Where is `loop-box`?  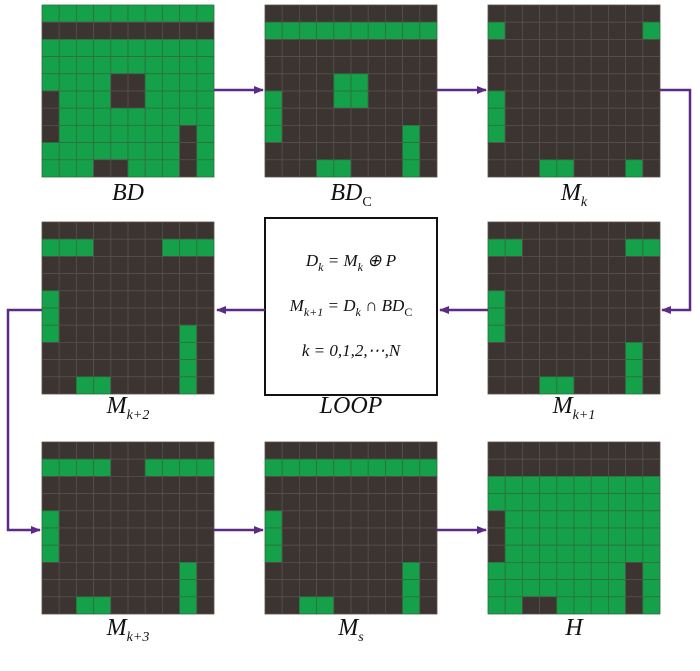 loop-box is located at coordinates (351, 306).